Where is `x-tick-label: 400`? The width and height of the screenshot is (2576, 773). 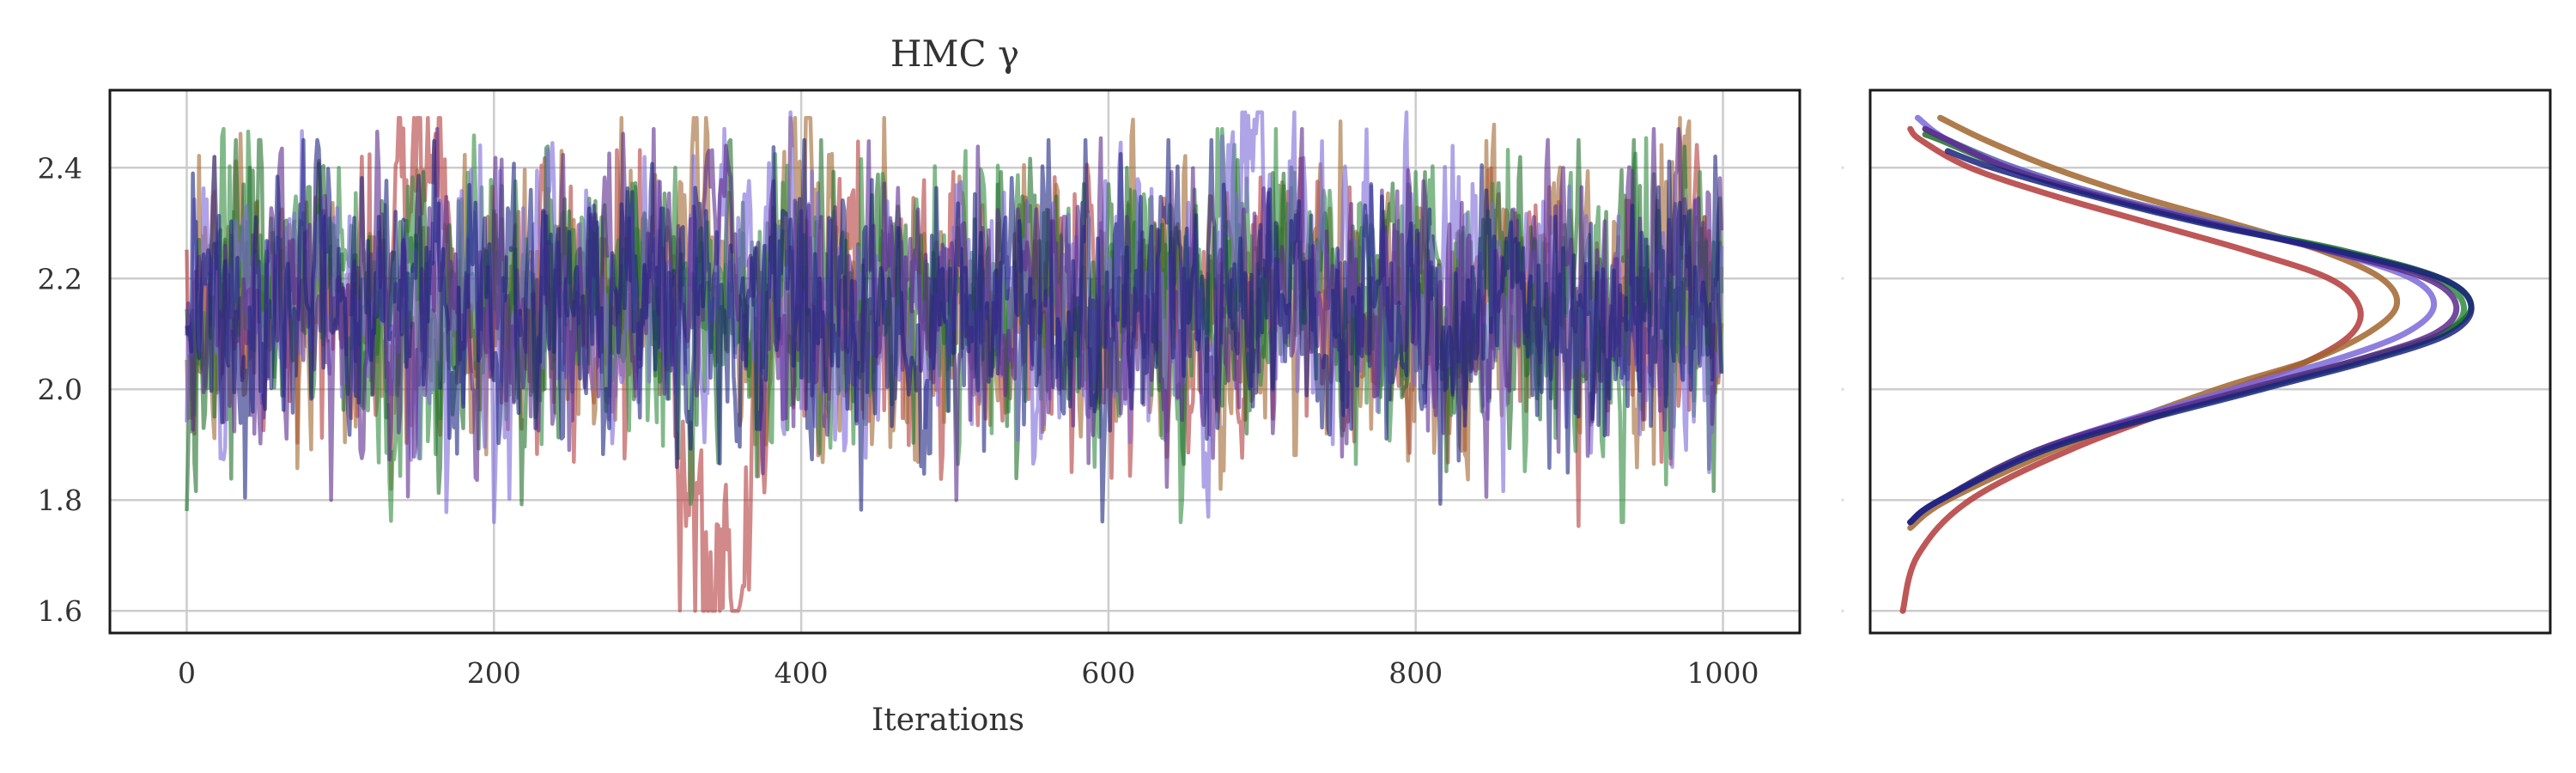 x-tick-label: 400 is located at coordinates (802, 673).